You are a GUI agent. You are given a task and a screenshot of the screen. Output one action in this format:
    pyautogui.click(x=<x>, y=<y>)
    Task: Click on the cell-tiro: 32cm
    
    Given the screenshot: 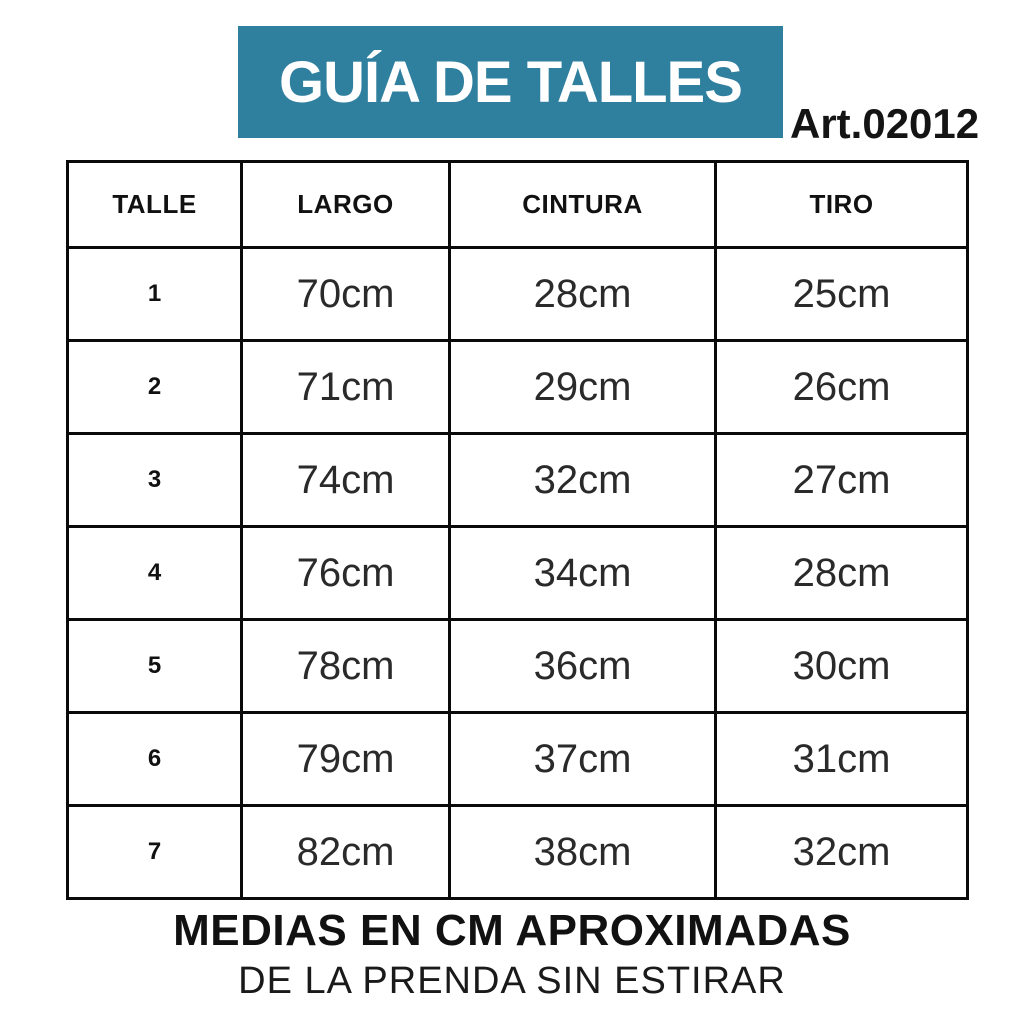 What is the action you would take?
    pyautogui.click(x=841, y=852)
    